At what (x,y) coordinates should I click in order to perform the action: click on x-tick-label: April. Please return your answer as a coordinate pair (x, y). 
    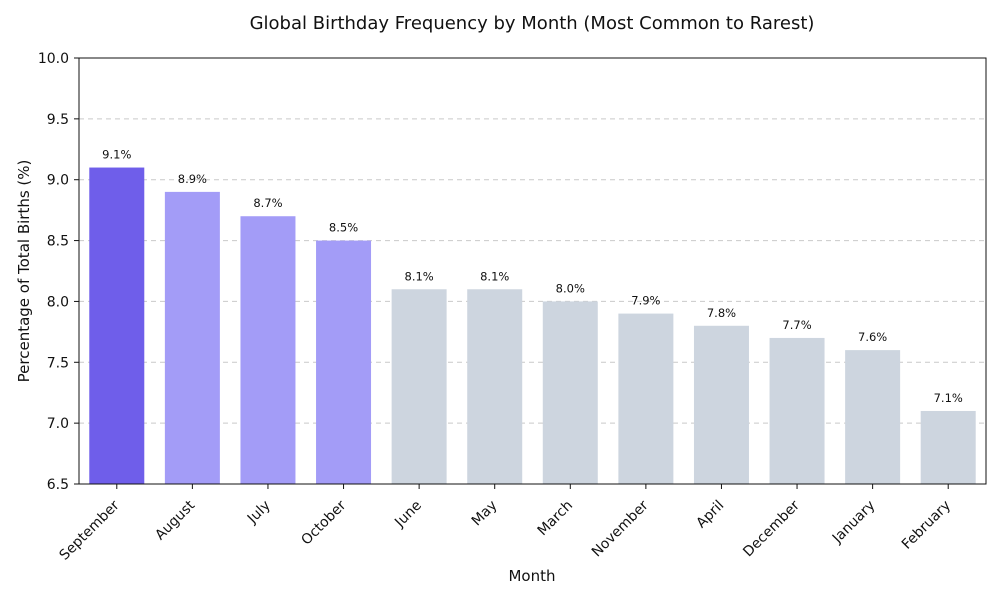
    Looking at the image, I should click on (710, 515).